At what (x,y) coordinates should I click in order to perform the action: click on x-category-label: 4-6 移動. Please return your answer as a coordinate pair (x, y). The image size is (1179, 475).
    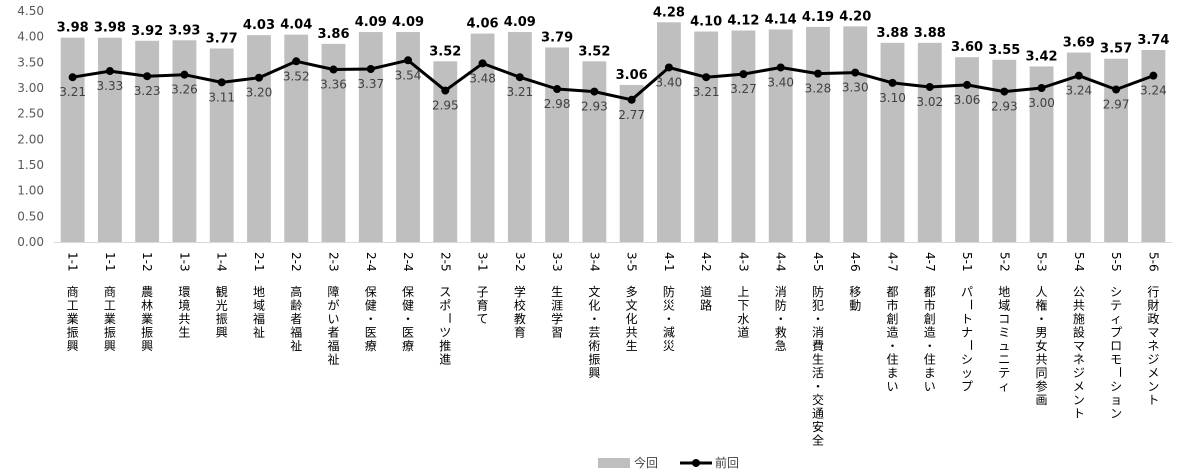
    Looking at the image, I should click on (855, 282).